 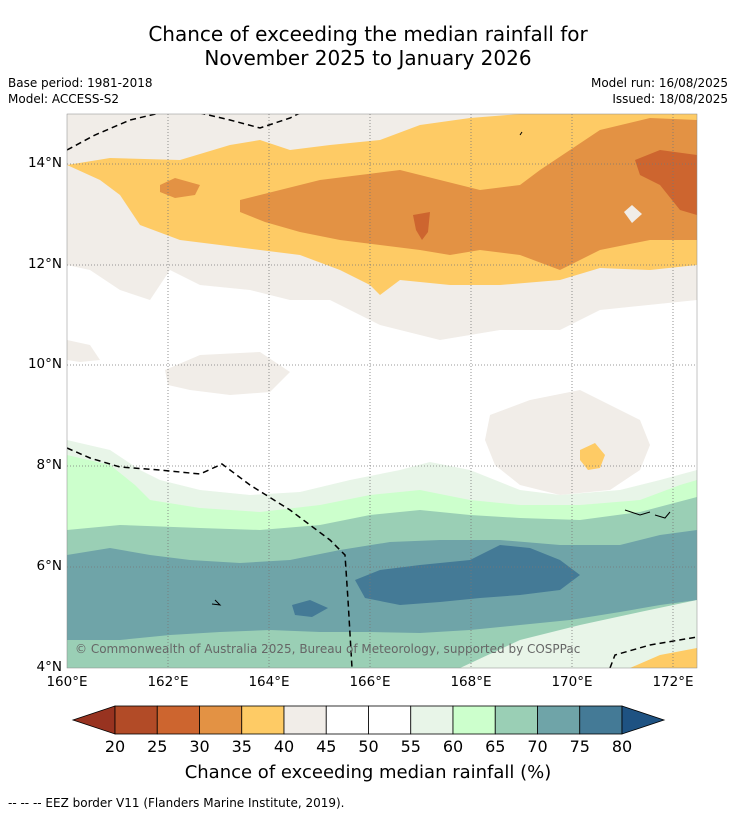 I want to click on colorbar-under-arrow, so click(x=93, y=720).